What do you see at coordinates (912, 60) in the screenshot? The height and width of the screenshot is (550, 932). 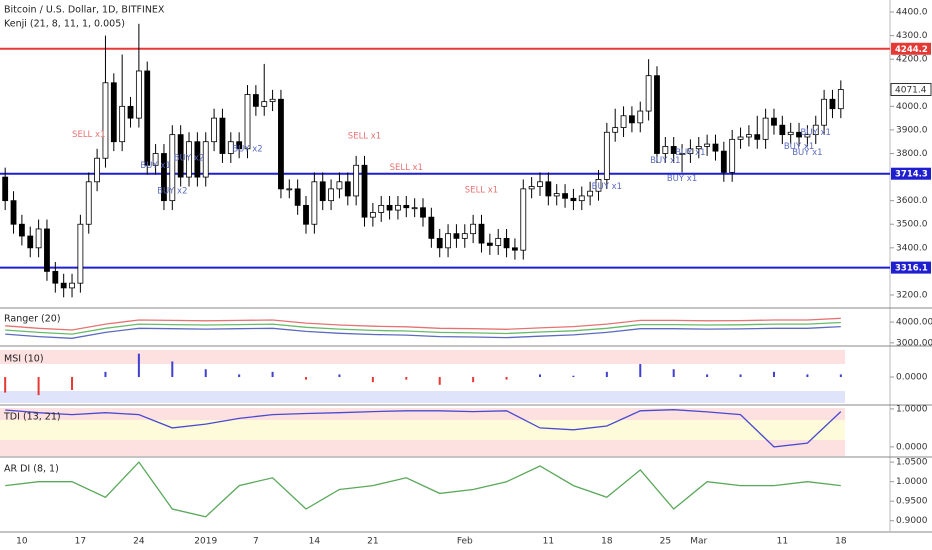 I see `y-tick-label: 4200.0` at bounding box center [912, 60].